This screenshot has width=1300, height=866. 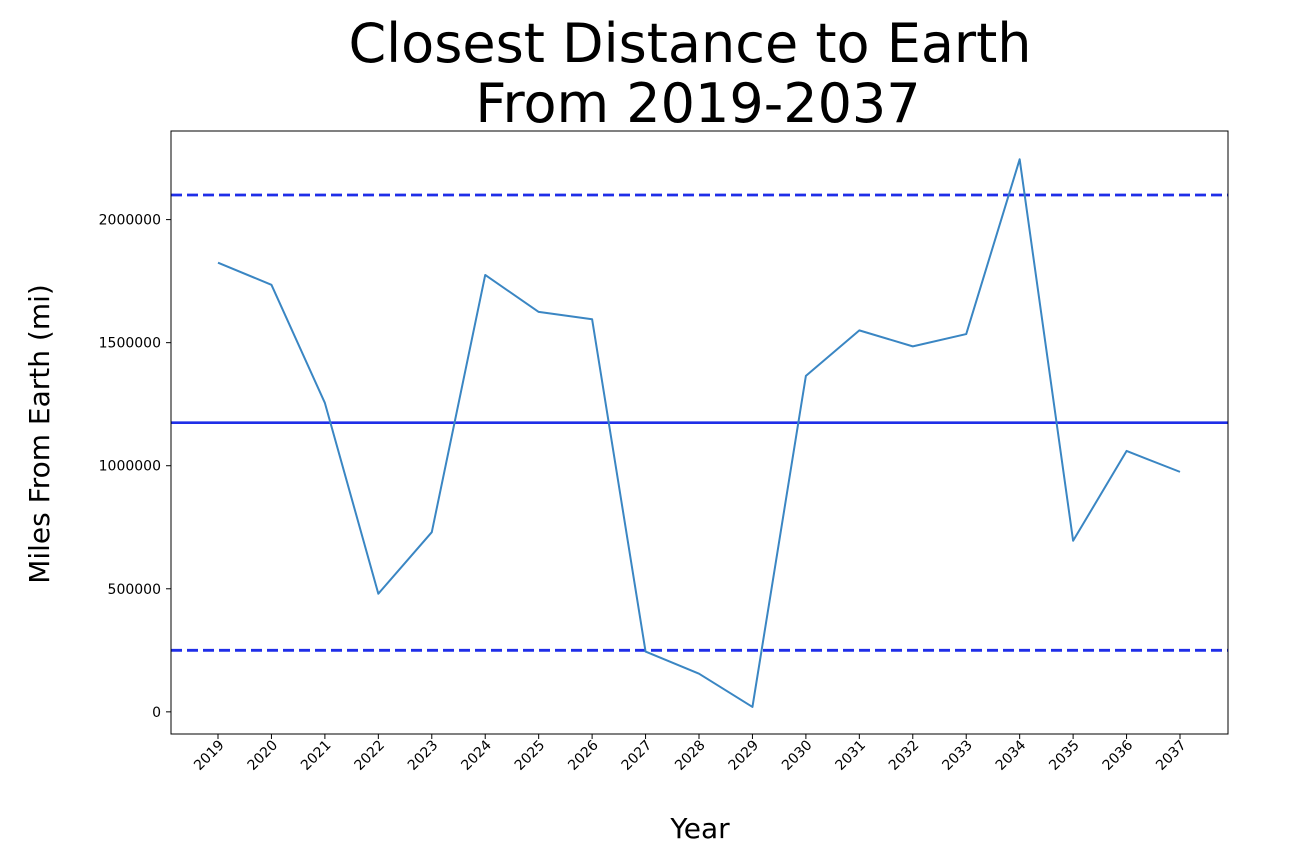 I want to click on x-tick-label-2031: 2031, so click(x=850, y=755).